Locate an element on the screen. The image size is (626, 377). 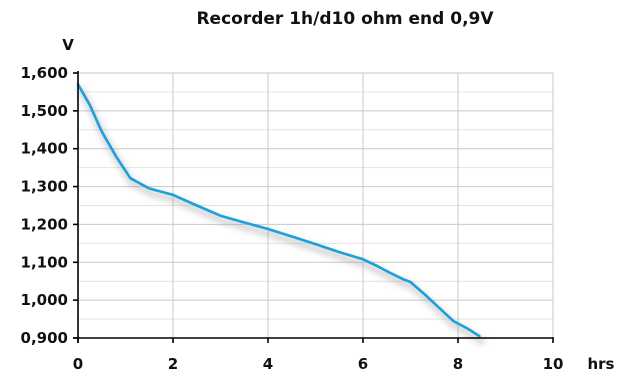
x-tick-label: 10 is located at coordinates (553, 364).